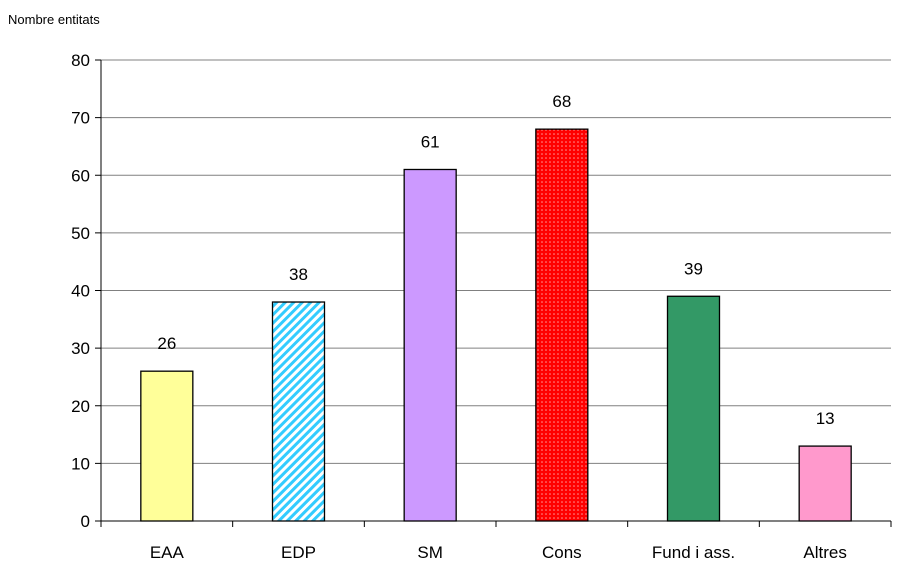 The image size is (901, 566). I want to click on x-tick-label: Cons, so click(562, 552).